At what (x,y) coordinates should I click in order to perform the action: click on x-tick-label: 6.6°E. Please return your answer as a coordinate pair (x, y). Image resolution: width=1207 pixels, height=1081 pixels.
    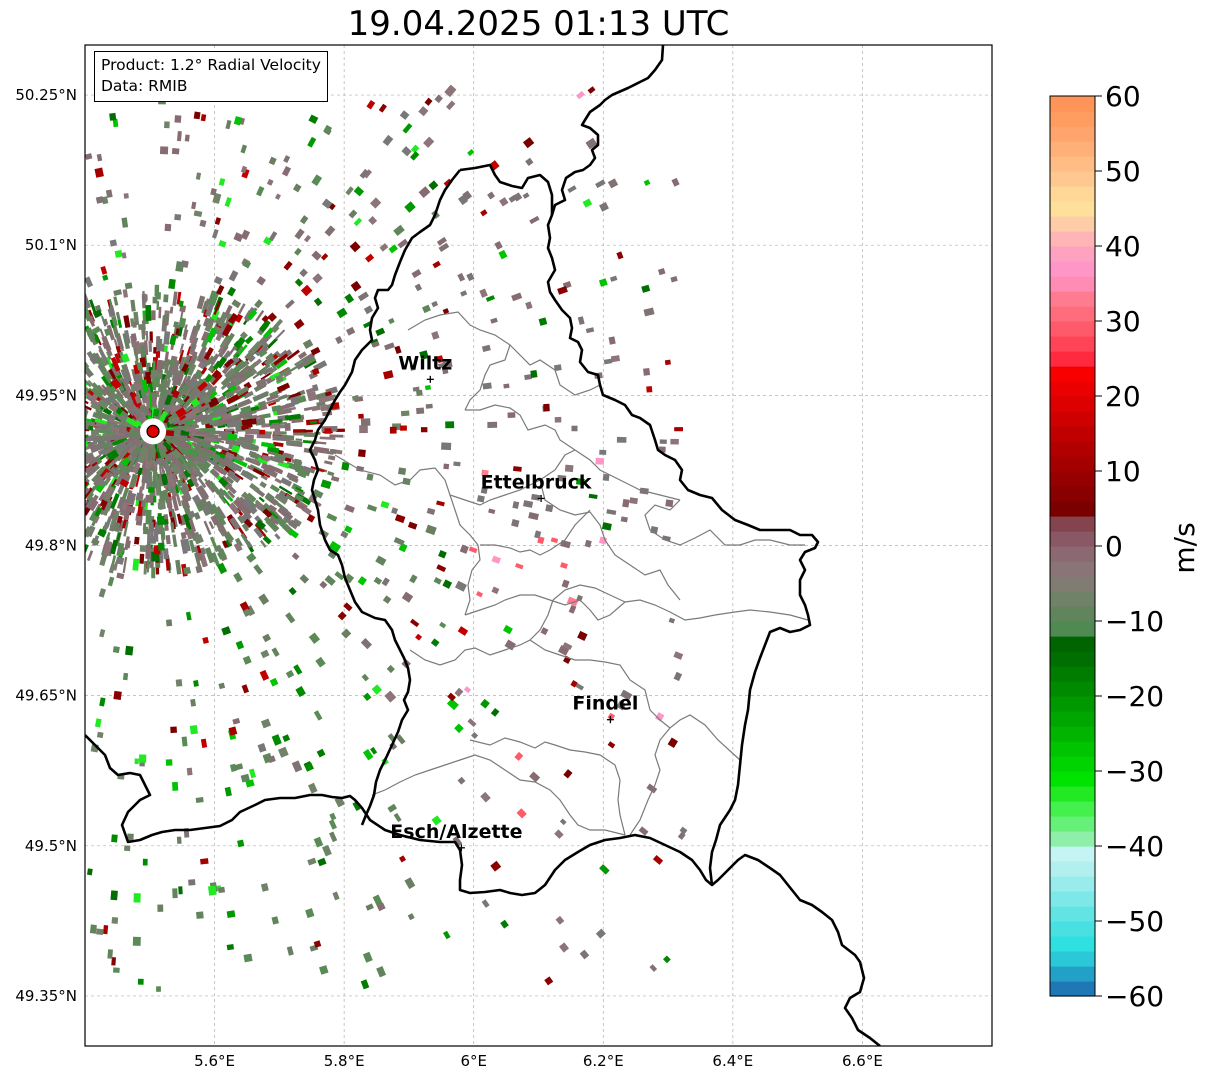
    Looking at the image, I should click on (862, 1061).